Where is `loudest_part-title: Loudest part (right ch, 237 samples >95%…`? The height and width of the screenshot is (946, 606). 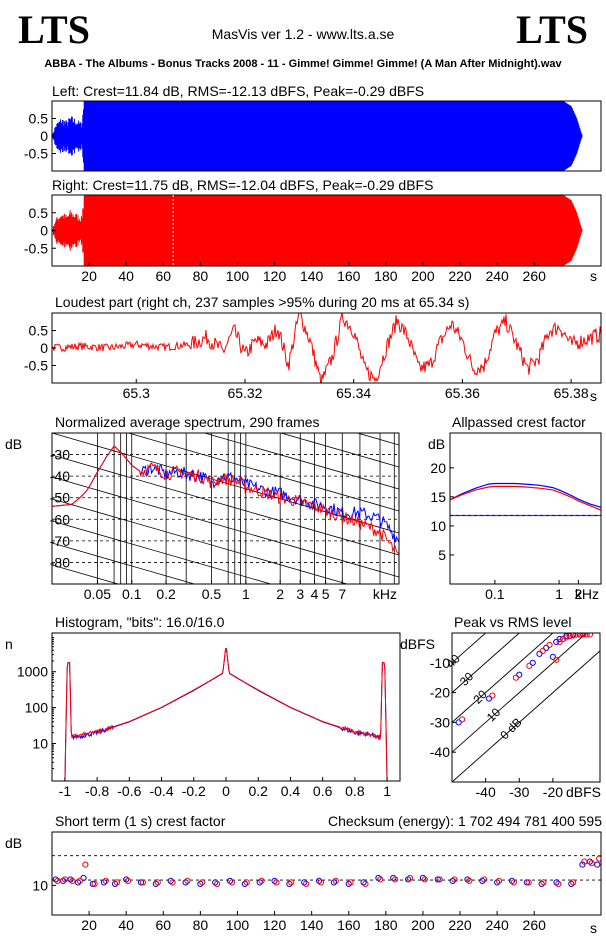
loudest_part-title: Loudest part (right ch, 237 samples >95%… is located at coordinates (262, 302).